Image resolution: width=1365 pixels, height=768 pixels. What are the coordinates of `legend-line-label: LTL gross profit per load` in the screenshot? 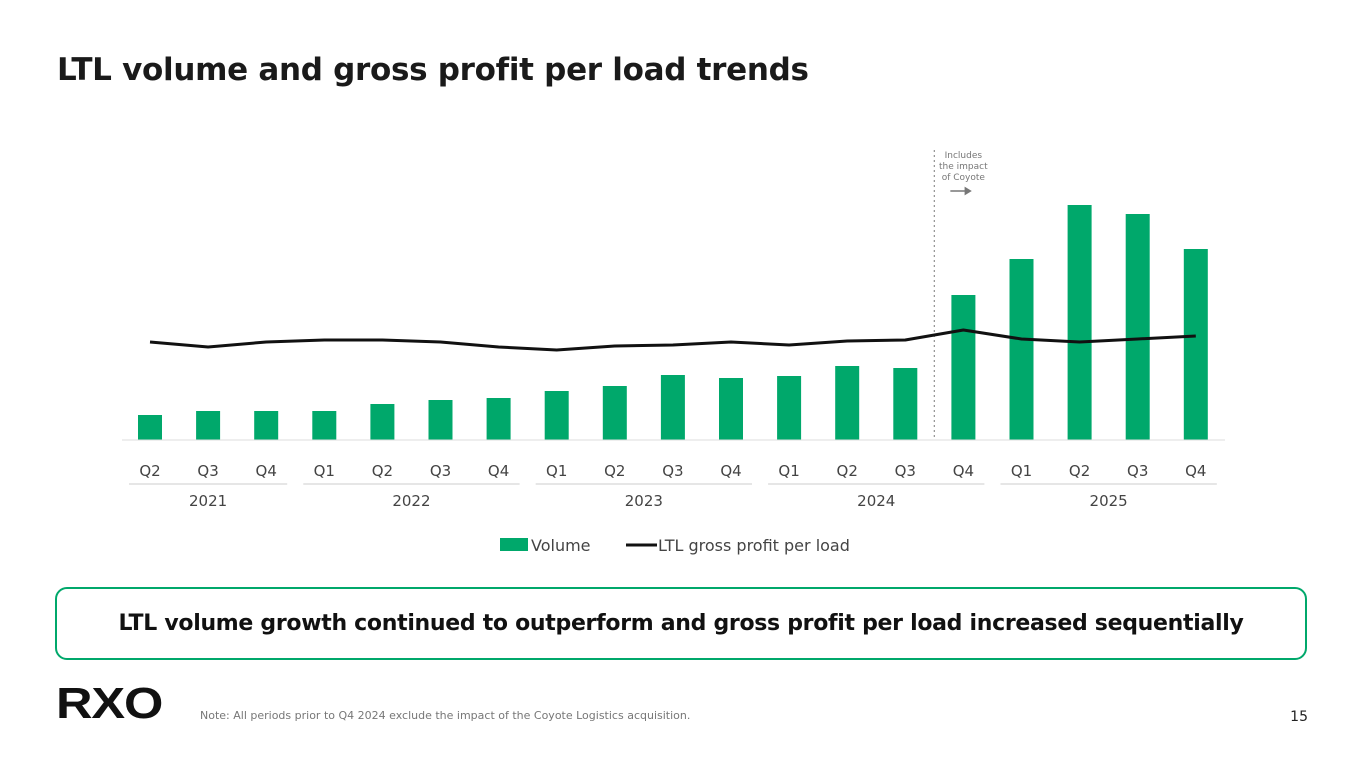 It's located at (754, 545).